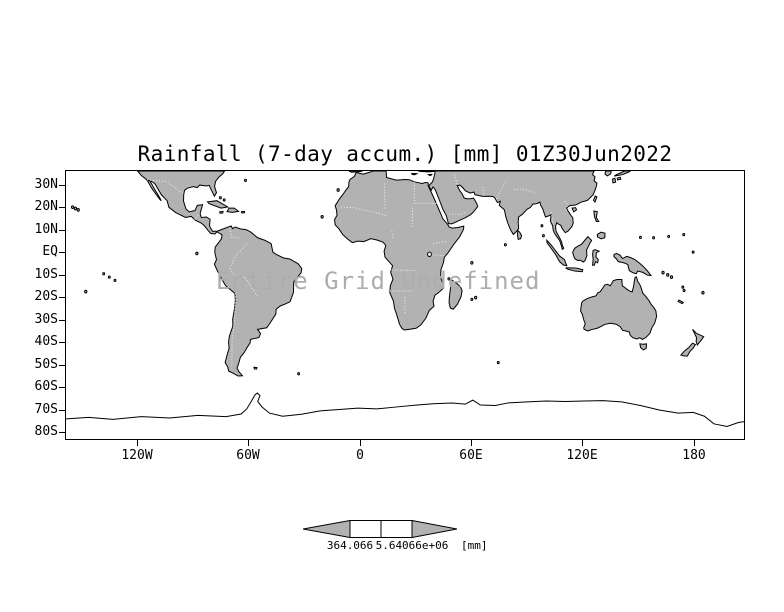  I want to click on lat-label-10n: 10N, so click(46, 229).